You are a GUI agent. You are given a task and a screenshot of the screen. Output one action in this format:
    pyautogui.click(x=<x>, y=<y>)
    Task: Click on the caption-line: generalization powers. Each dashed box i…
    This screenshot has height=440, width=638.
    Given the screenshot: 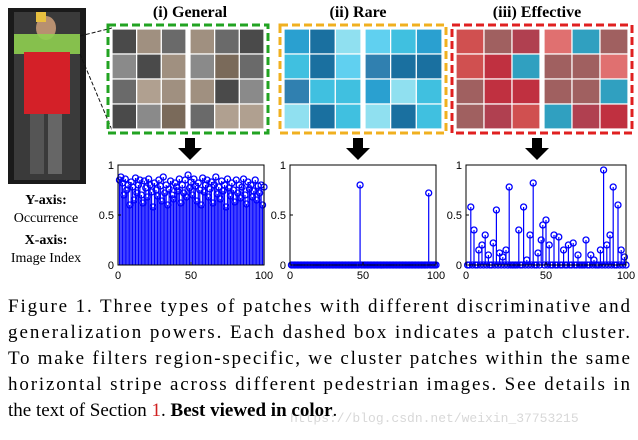 What is the action you would take?
    pyautogui.click(x=319, y=332)
    